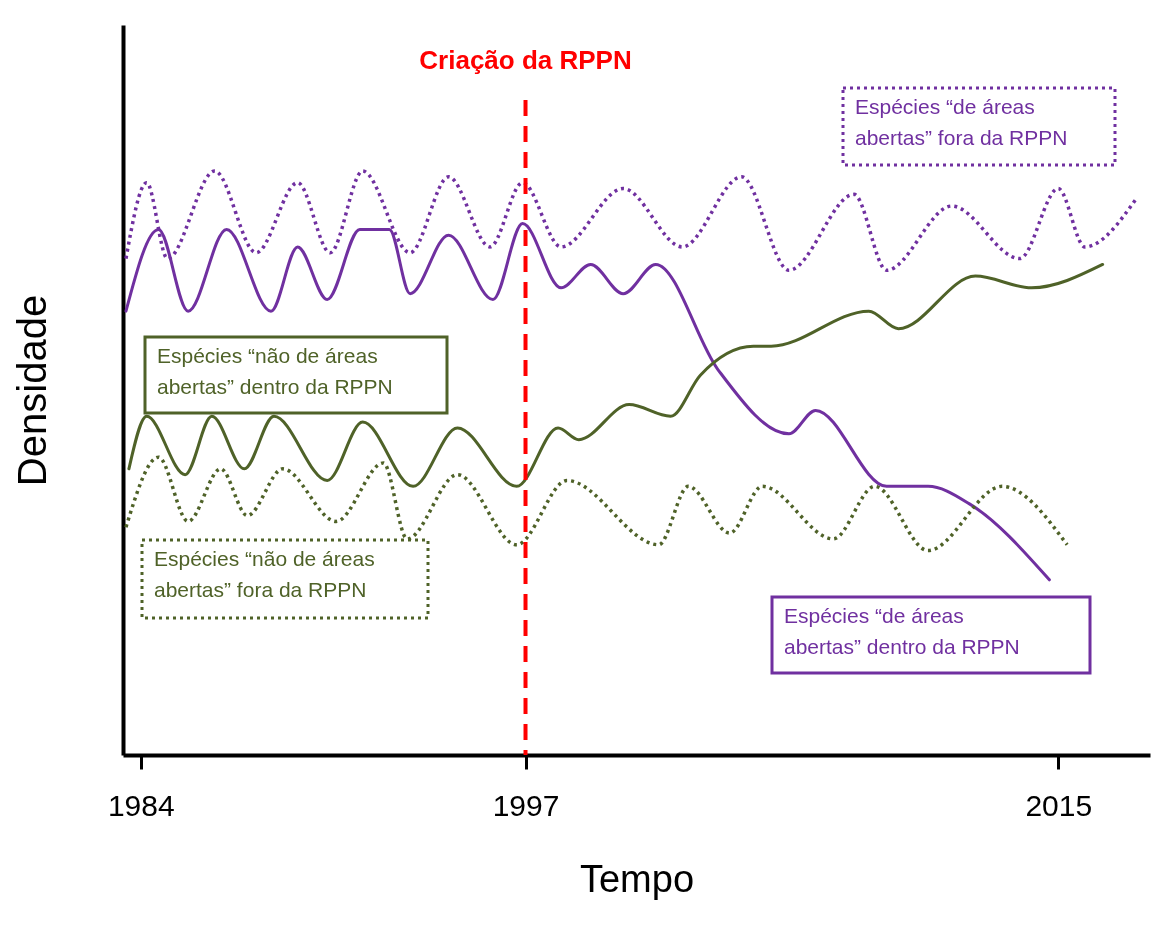 The width and height of the screenshot is (1160, 926). I want to click on series-label: Espécies “não de áreas abertas” fora da RPPN, so click(264, 574).